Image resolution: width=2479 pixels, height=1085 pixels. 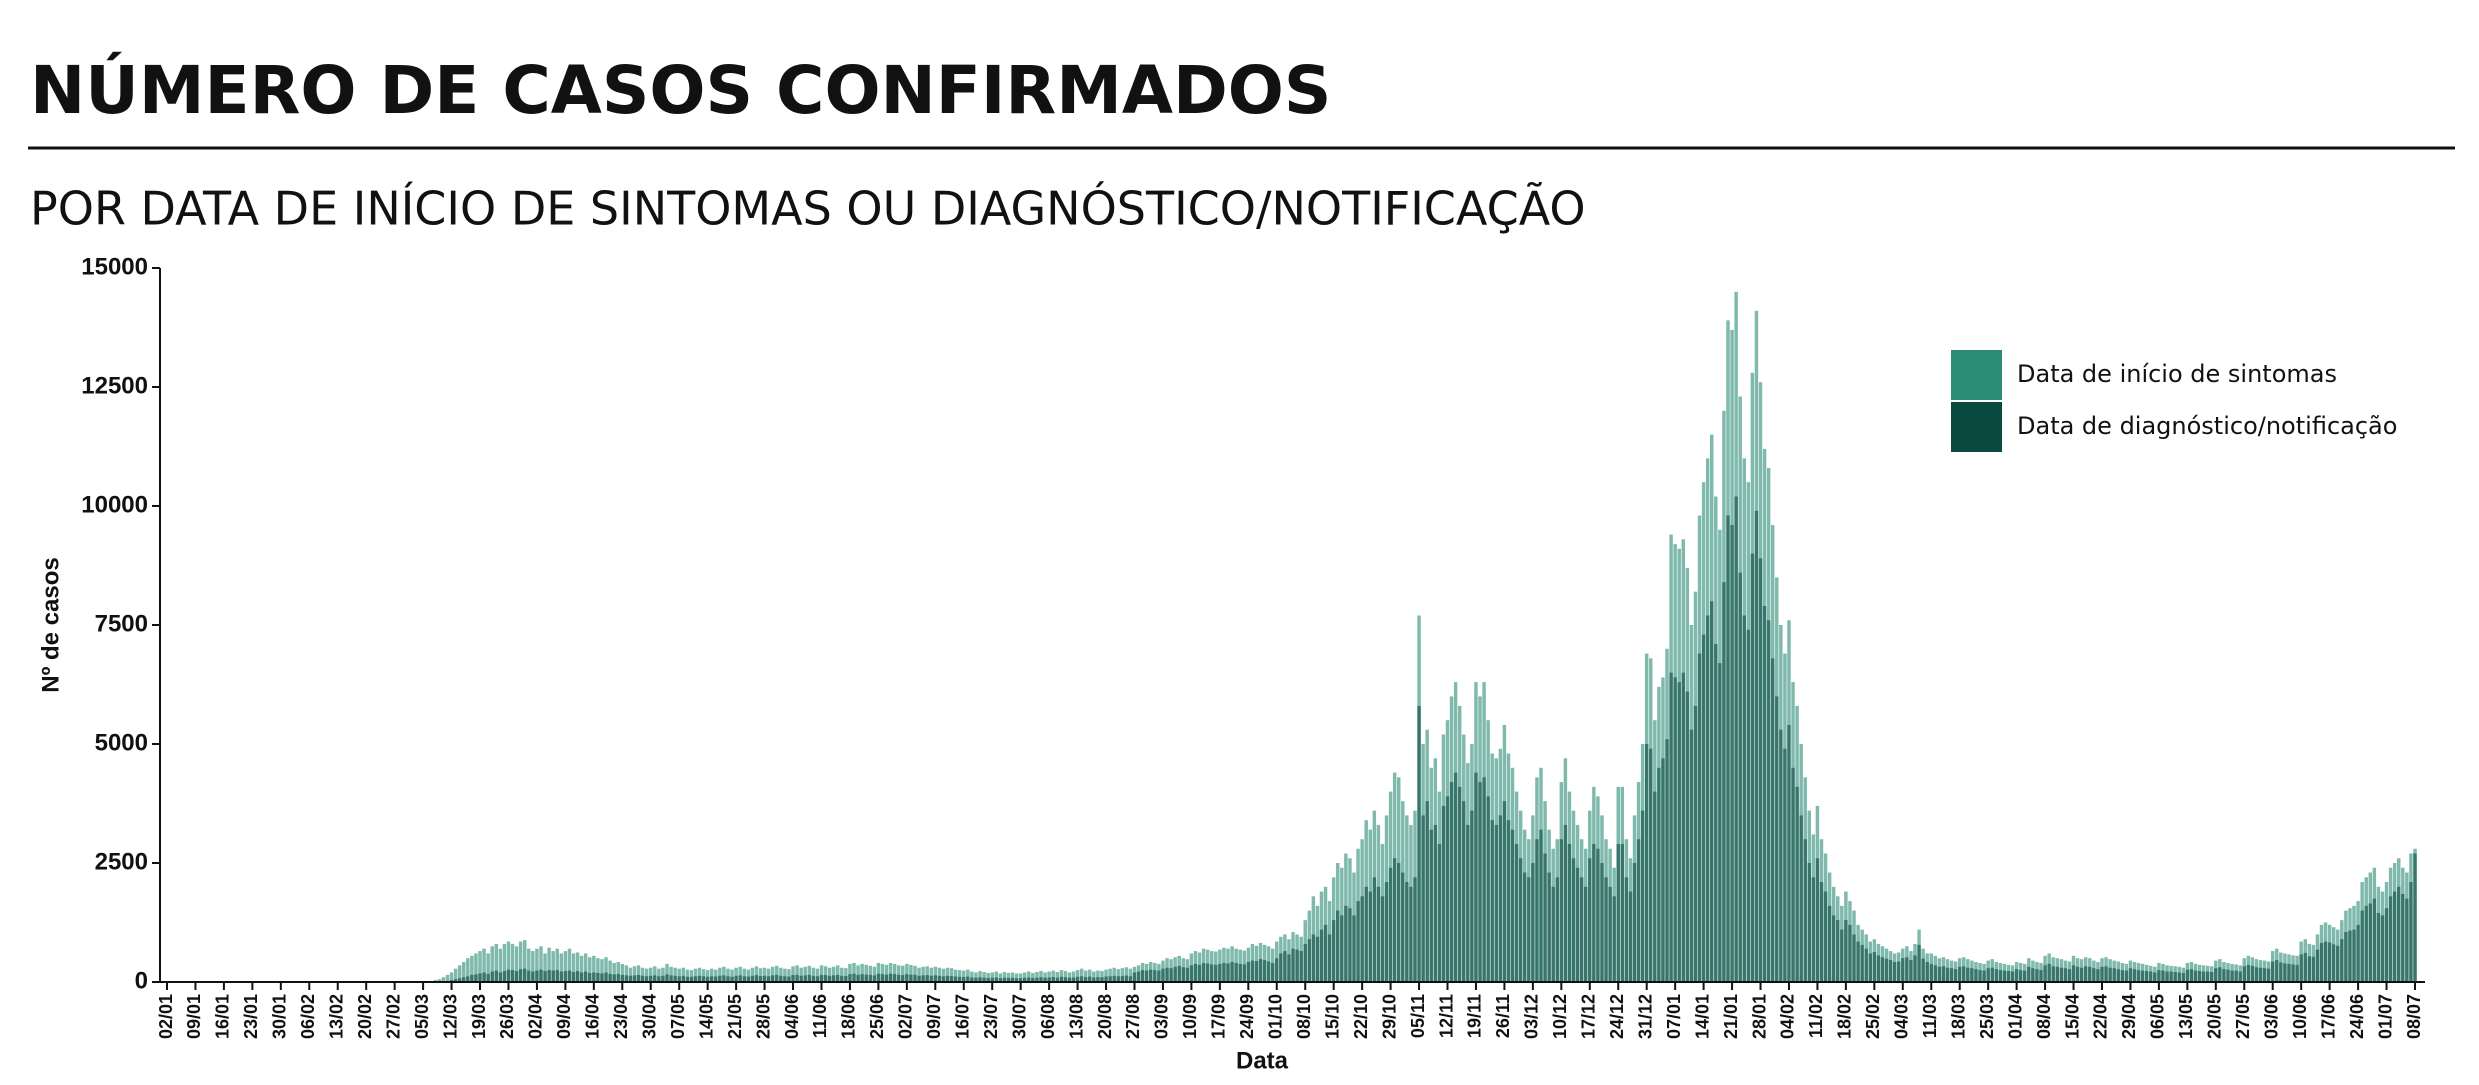 I want to click on x-tick-label: 21/01, so click(x=1731, y=1016).